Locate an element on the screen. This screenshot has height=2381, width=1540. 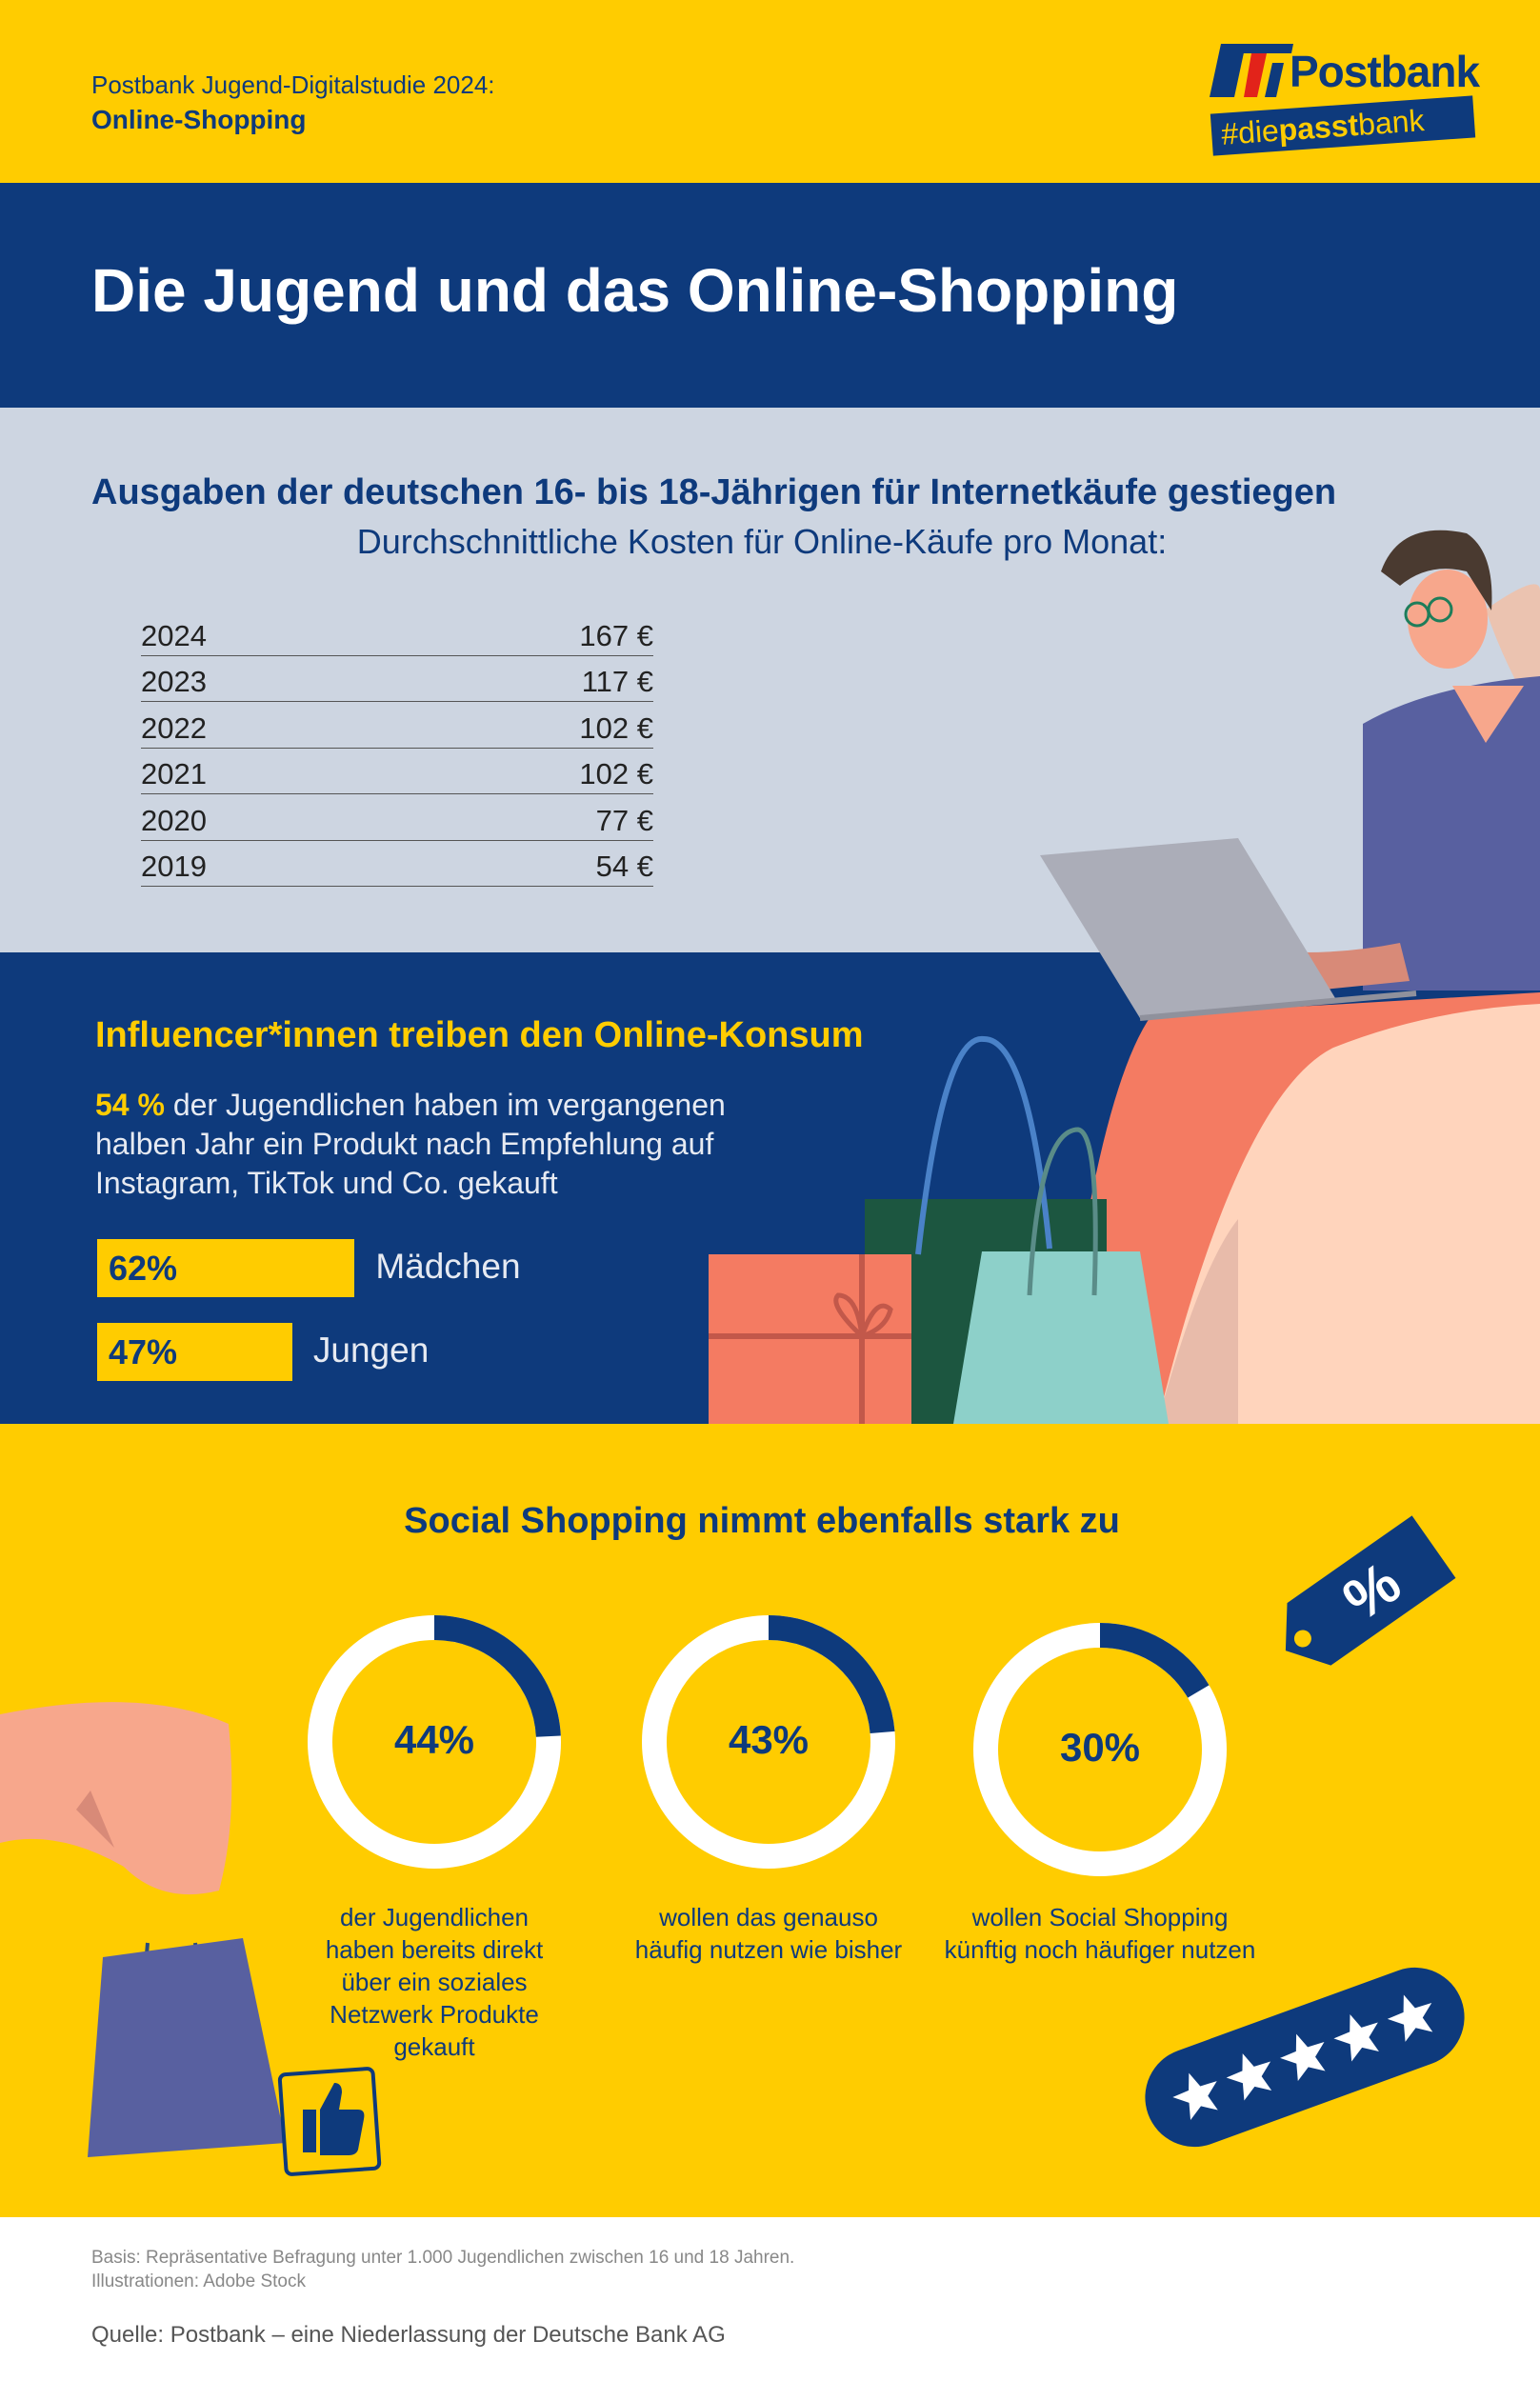
bar-label: Jungen is located at coordinates (371, 1350).